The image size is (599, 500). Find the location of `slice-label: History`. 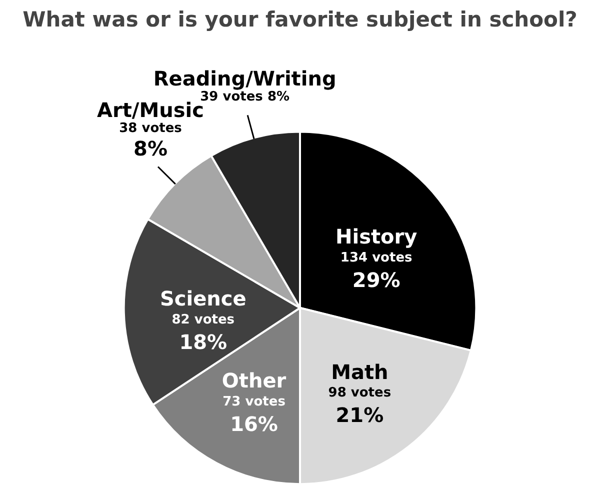

slice-label: History is located at coordinates (376, 236).